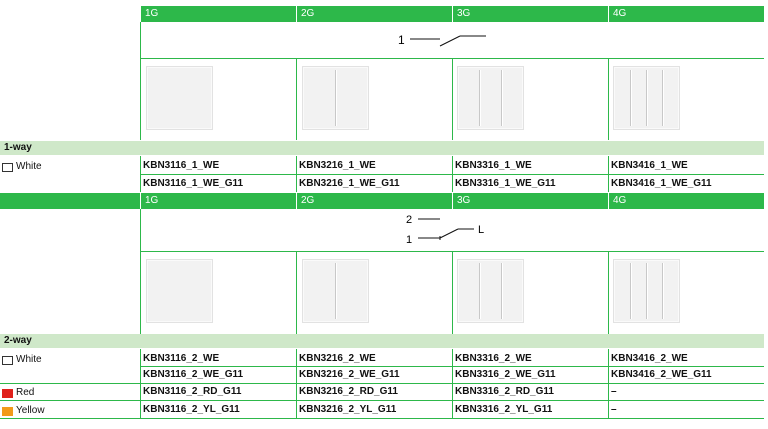  I want to click on product-code: KBN3316_2_WE_G11, so click(505, 374).